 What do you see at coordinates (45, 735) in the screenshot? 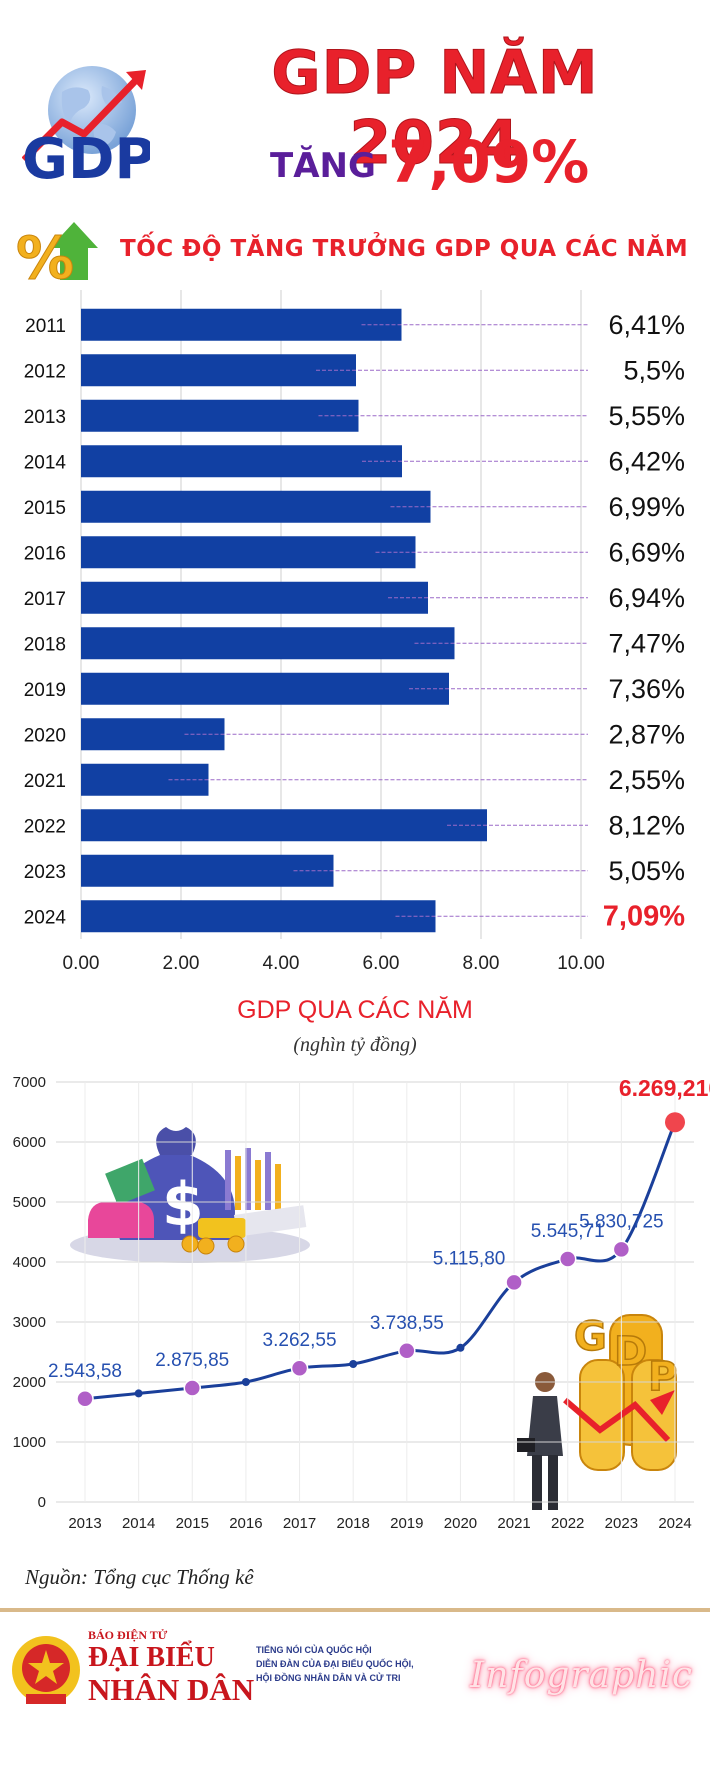
I see `bar-category-label: 2020` at bounding box center [45, 735].